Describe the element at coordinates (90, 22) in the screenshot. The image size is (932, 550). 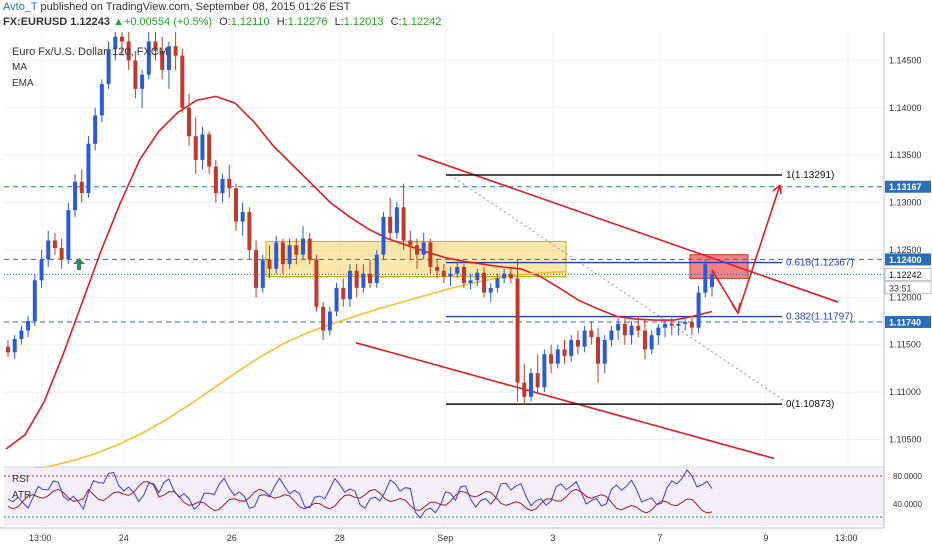
I see `last-price: 1.12243` at that location.